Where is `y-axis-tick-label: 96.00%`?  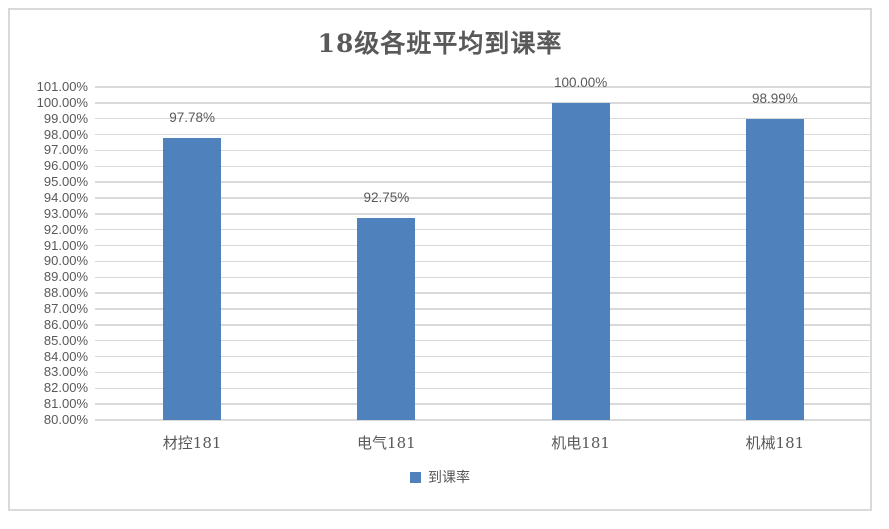 y-axis-tick-label: 96.00% is located at coordinates (65, 166).